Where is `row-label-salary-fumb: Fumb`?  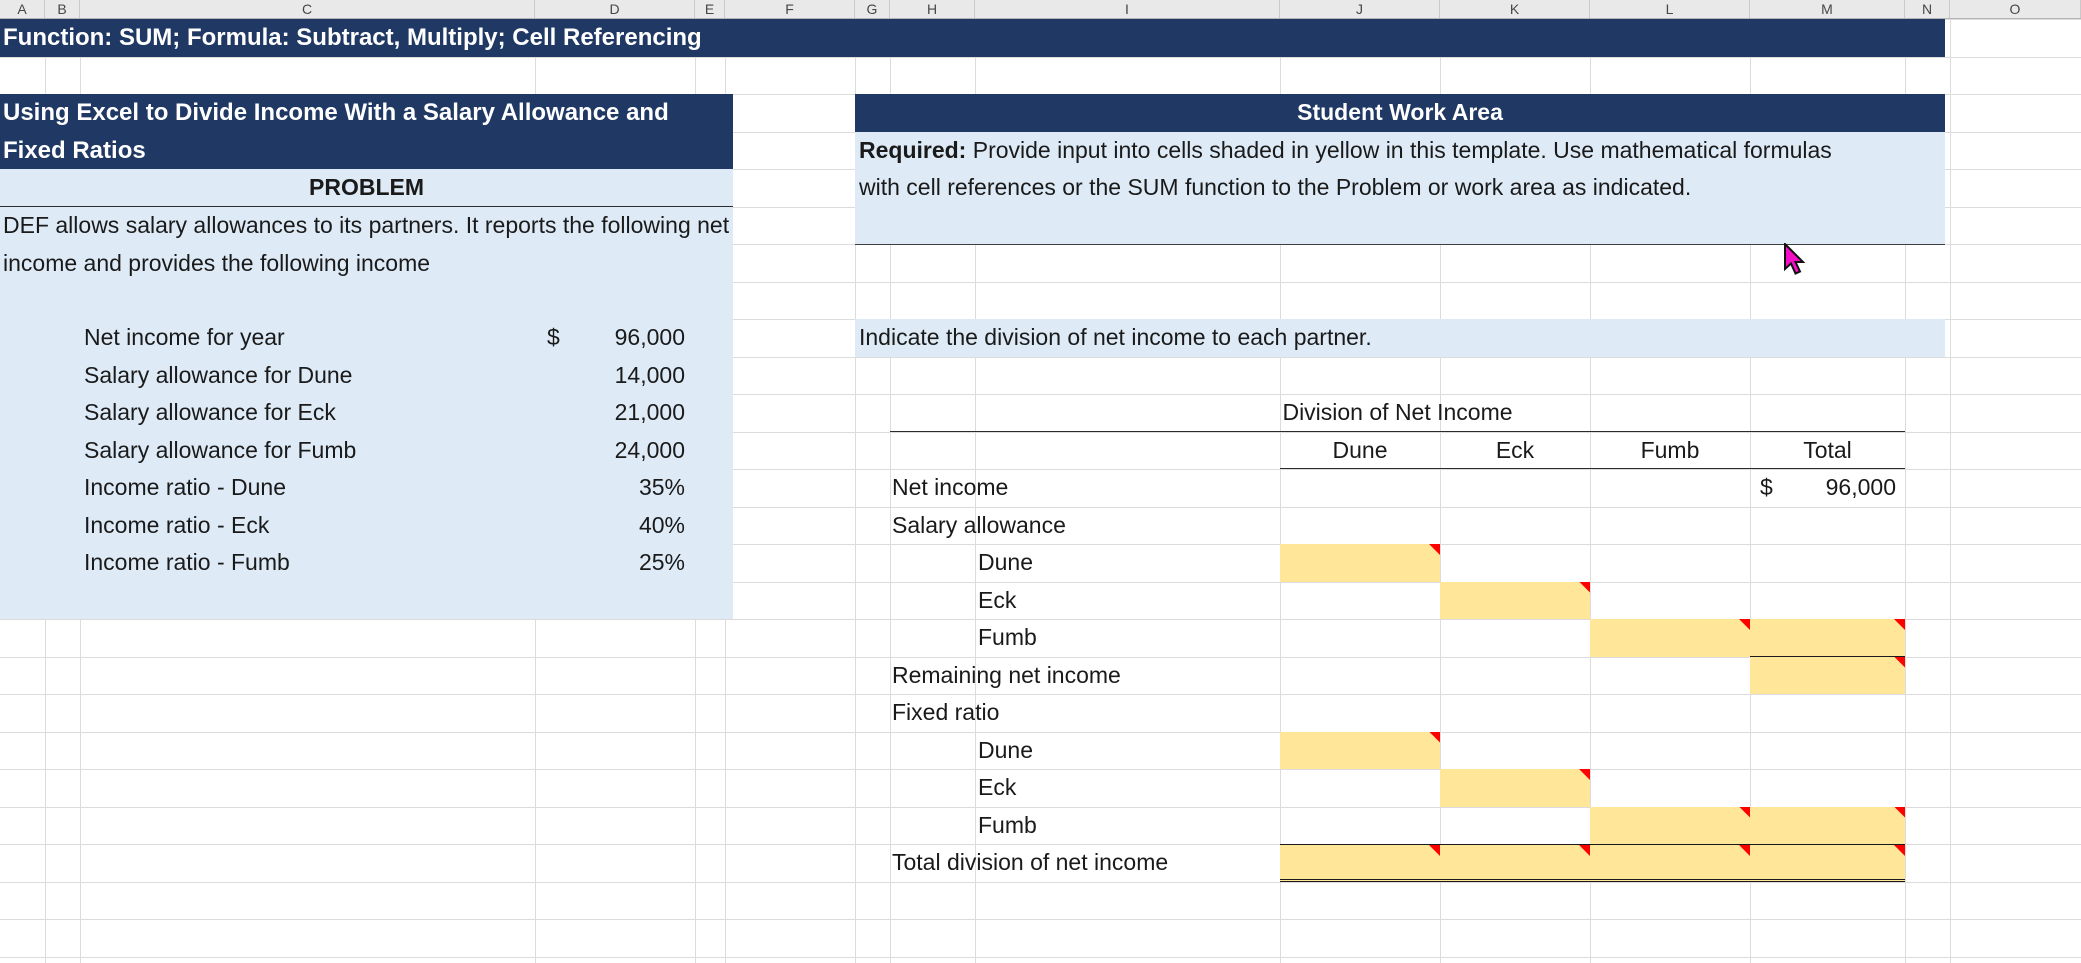 row-label-salary-fumb: Fumb is located at coordinates (1007, 637).